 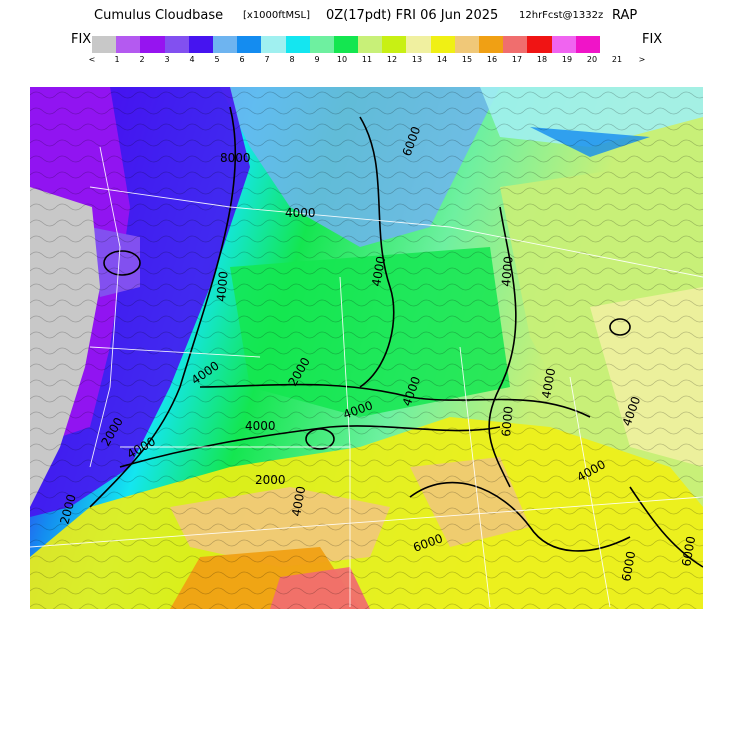 I want to click on legend-tick-label: 11, so click(x=367, y=59).